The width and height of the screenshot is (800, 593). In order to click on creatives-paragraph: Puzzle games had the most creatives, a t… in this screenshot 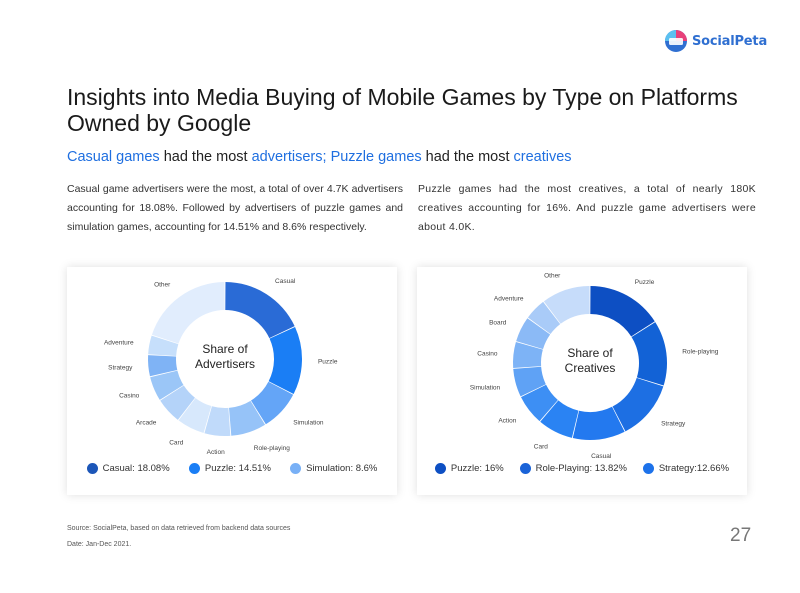, I will do `click(587, 208)`.